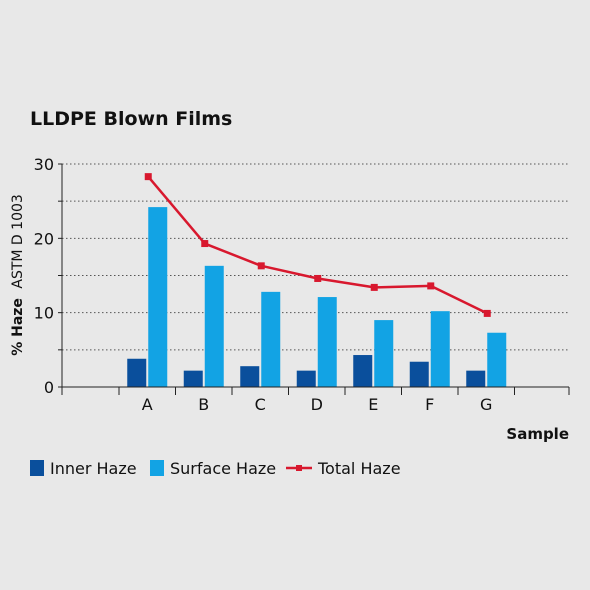  I want to click on y-tick-label: 0, so click(49, 387).